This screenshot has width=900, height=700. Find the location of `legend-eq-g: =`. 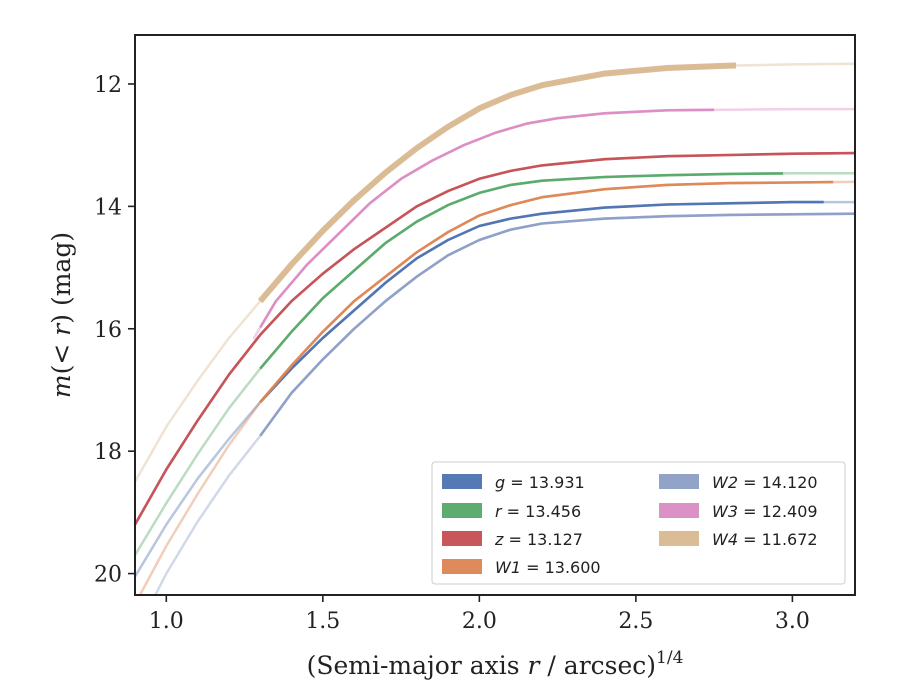

legend-eq-g: = is located at coordinates (517, 482).